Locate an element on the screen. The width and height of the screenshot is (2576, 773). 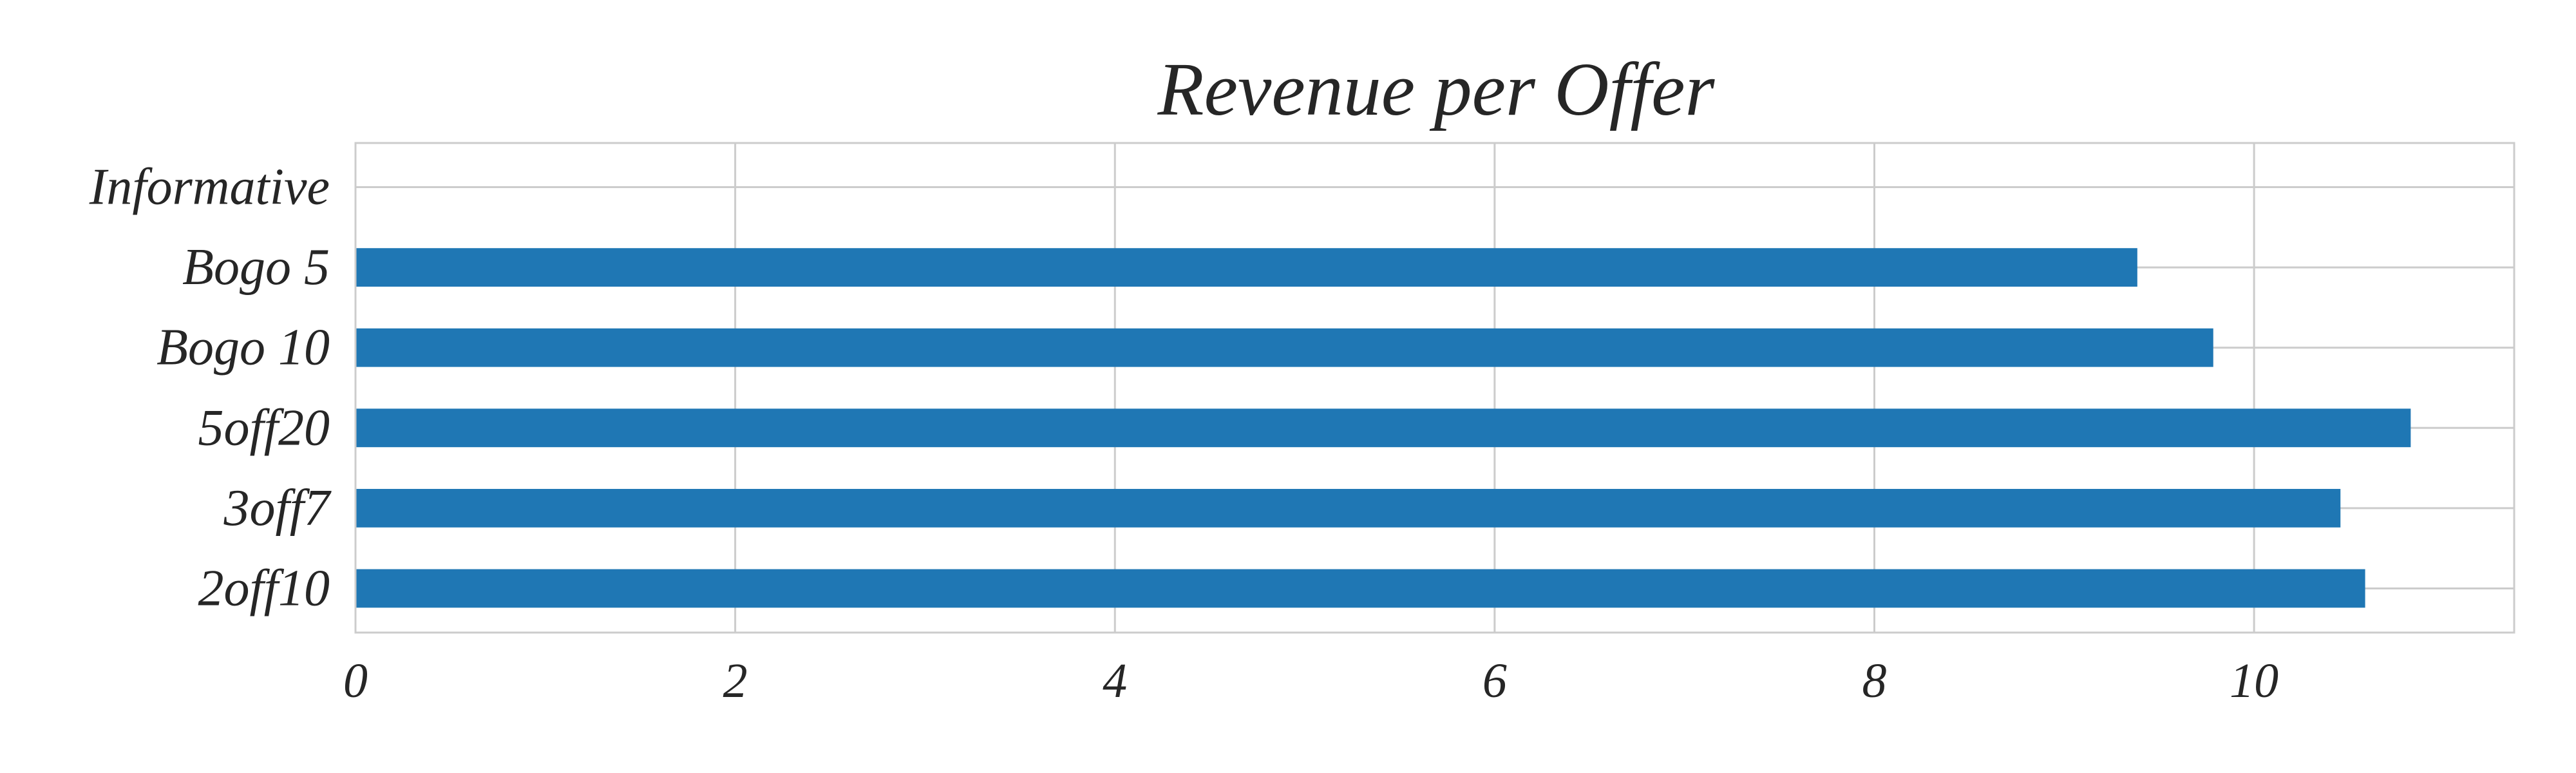
x-tick-label: 2 is located at coordinates (735, 681).